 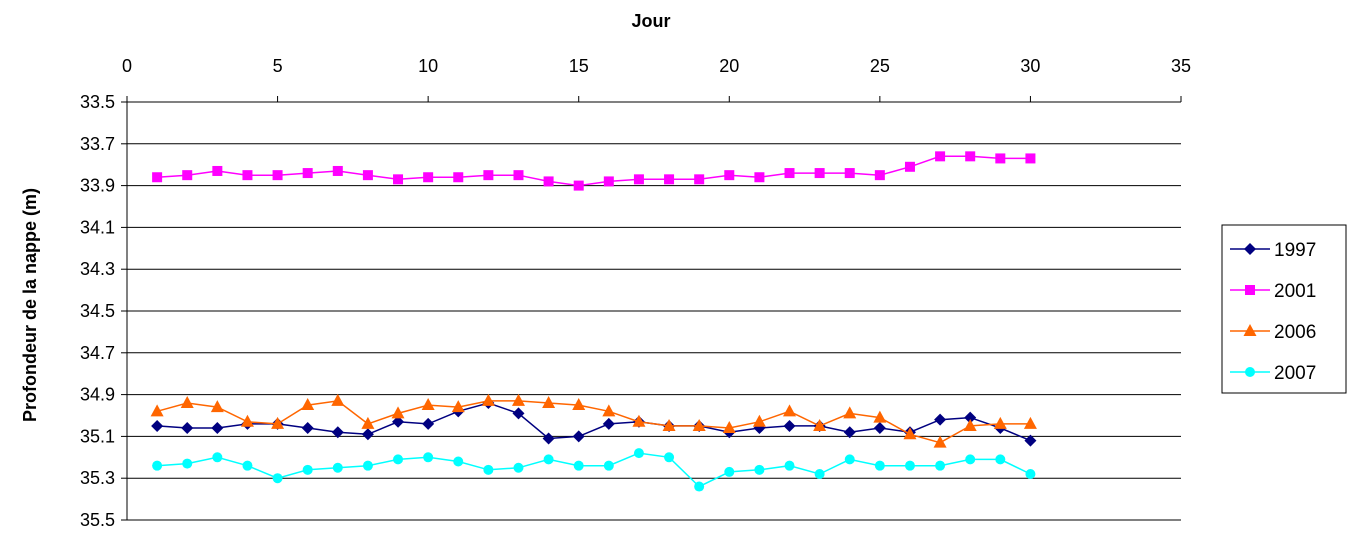 I want to click on series-2006, so click(x=593, y=420).